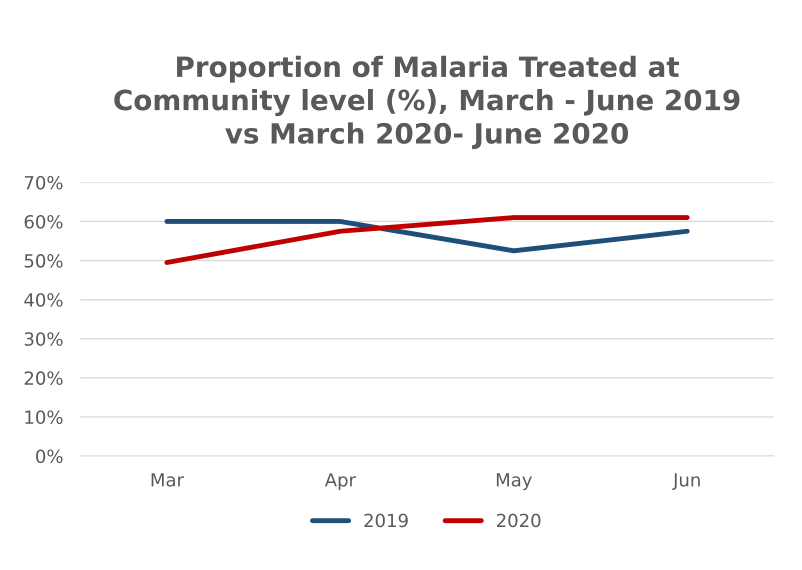  I want to click on x-tick-label: May, so click(514, 481).